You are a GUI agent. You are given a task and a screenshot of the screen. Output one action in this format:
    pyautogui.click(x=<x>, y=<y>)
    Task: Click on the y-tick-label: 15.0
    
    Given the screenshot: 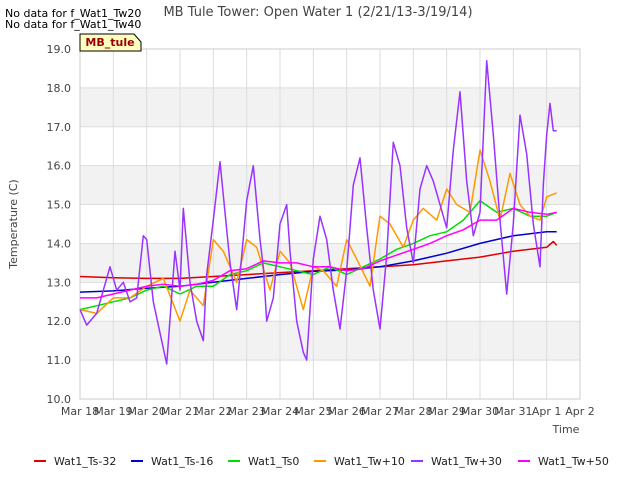 What is the action you would take?
    pyautogui.click(x=59, y=205)
    